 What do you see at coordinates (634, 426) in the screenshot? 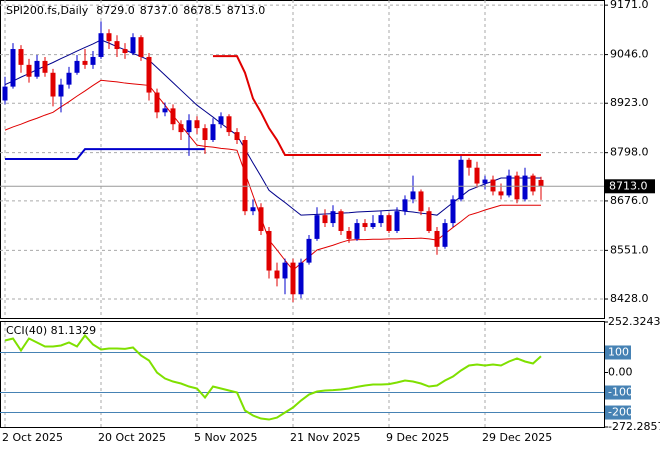
I see `y-tick-label: -272.2857` at bounding box center [634, 426].